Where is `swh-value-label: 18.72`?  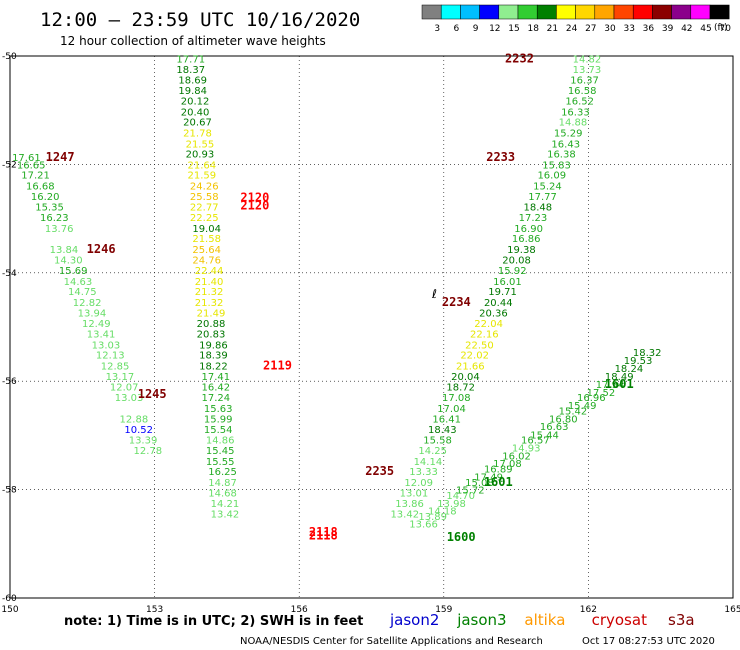
swh-value-label: 18.72 is located at coordinates (460, 388).